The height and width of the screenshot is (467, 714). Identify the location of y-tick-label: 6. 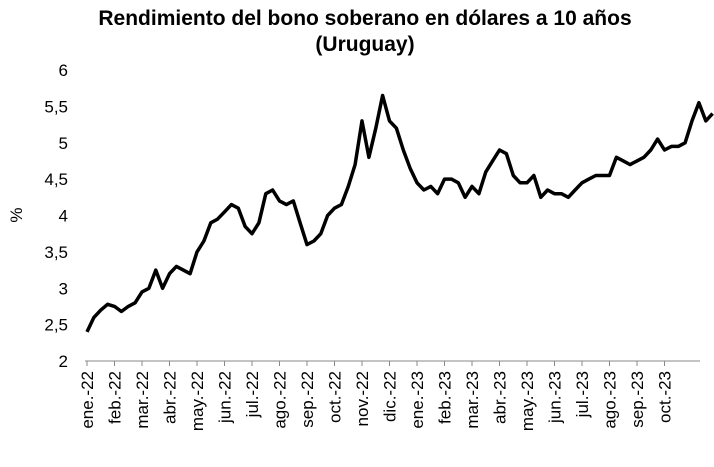
(63, 70).